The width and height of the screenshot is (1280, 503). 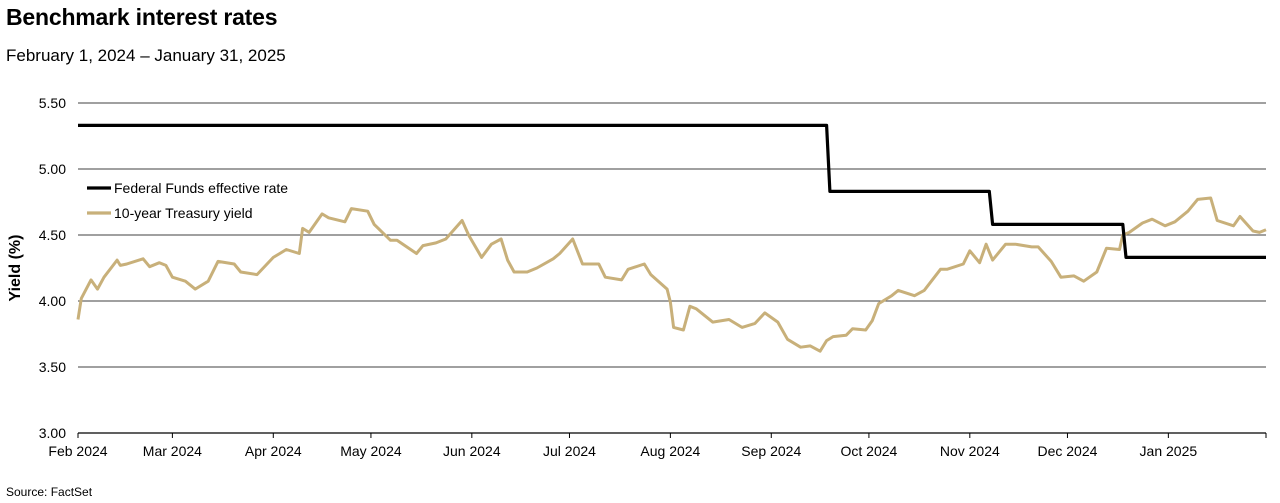 I want to click on y-axis-label: Yield (%), so click(x=15, y=268).